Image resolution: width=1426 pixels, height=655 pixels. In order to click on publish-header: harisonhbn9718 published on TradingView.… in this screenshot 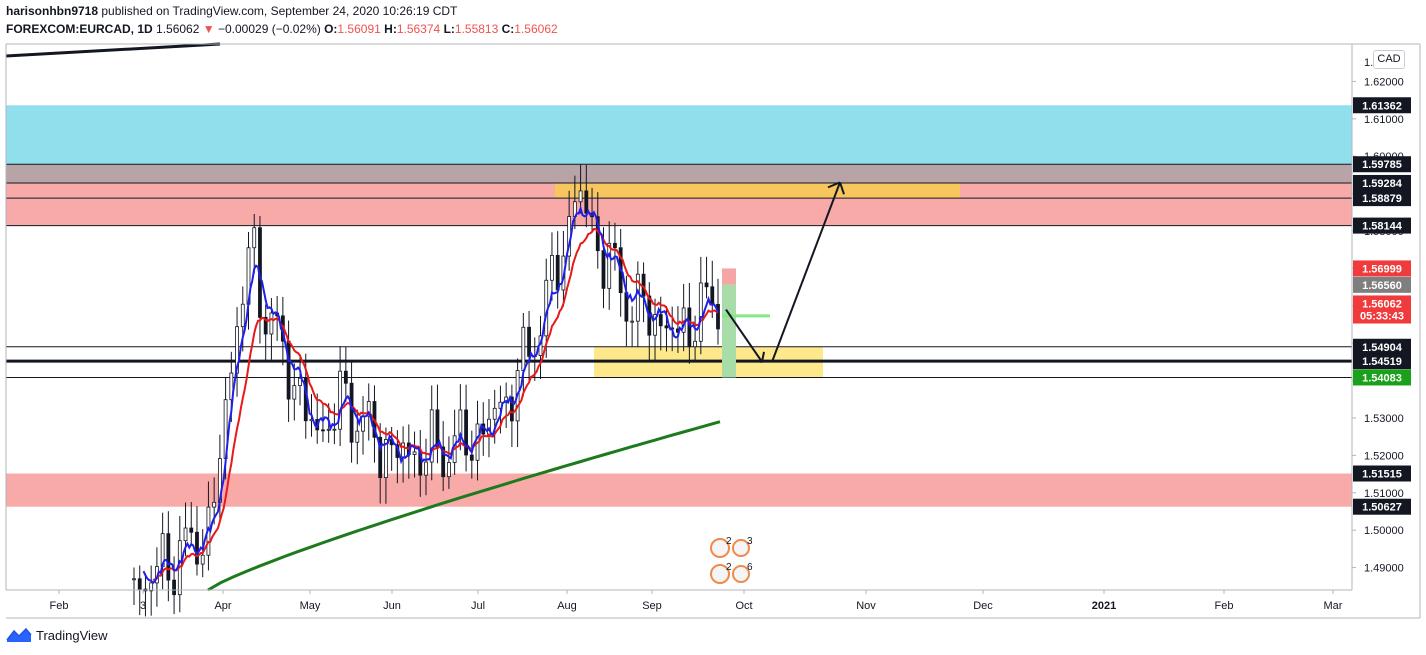, I will do `click(231, 11)`.